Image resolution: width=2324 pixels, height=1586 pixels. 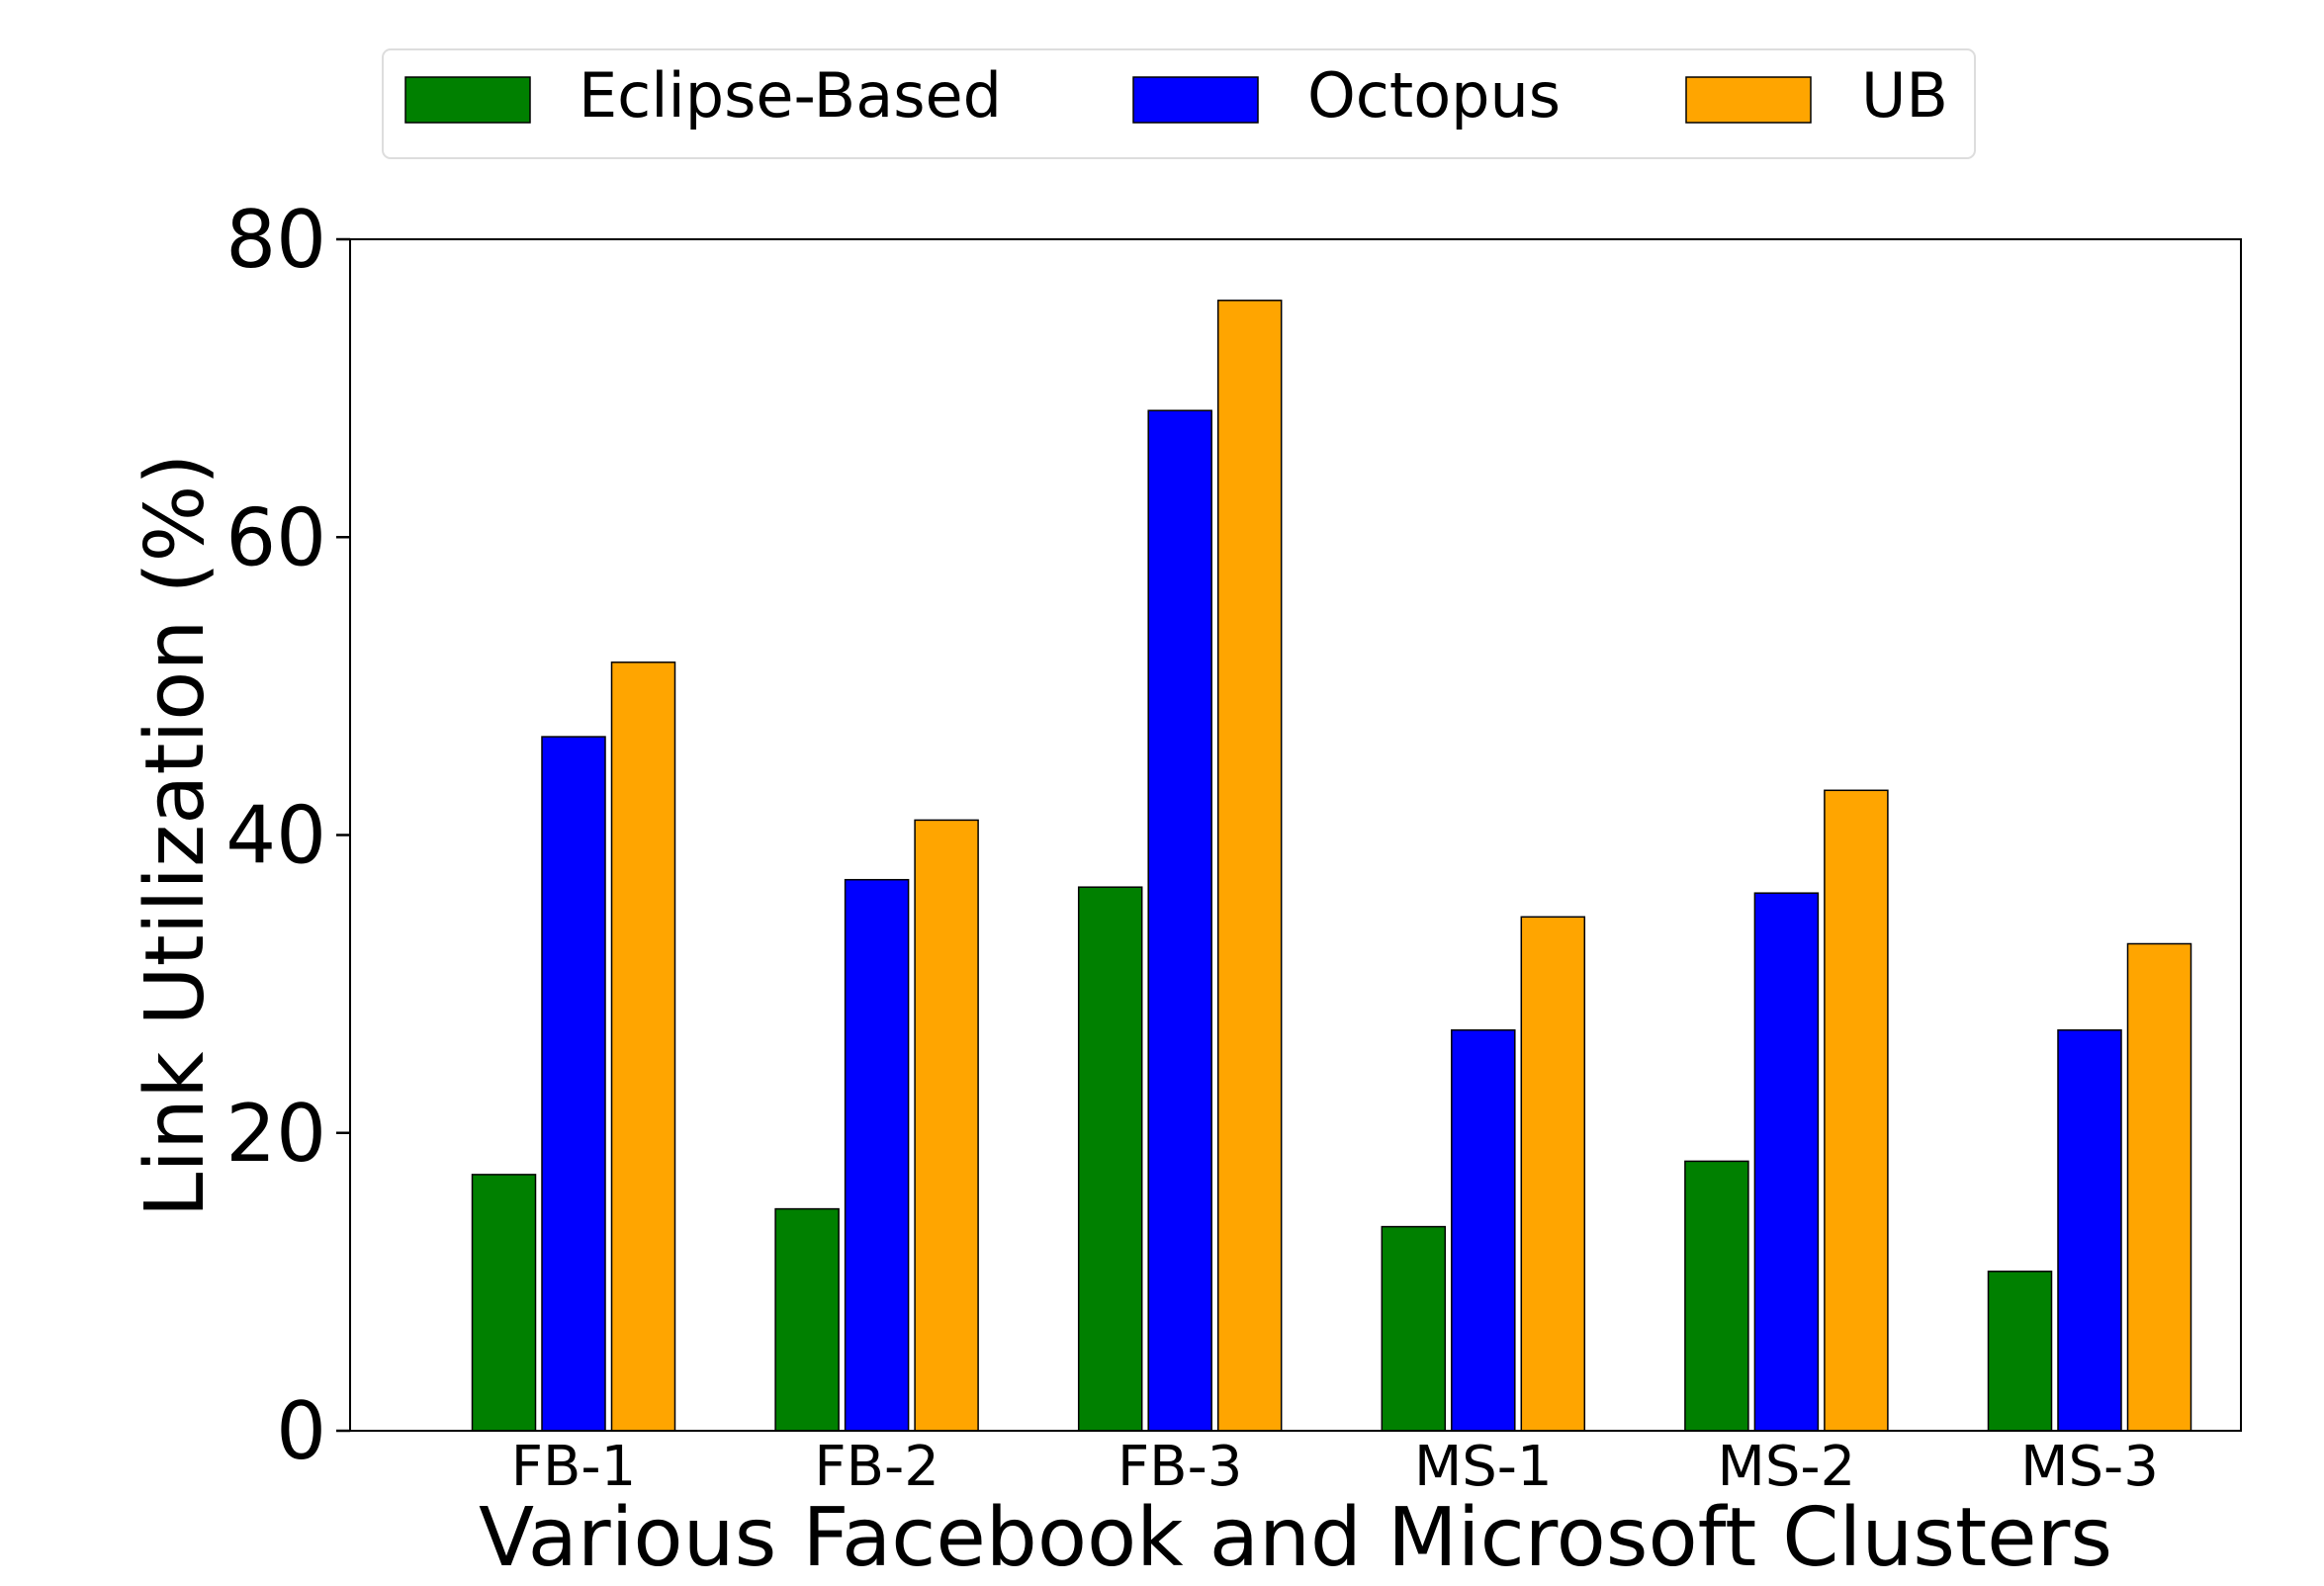 I want to click on y-tick-label-80: 80, so click(x=275, y=240).